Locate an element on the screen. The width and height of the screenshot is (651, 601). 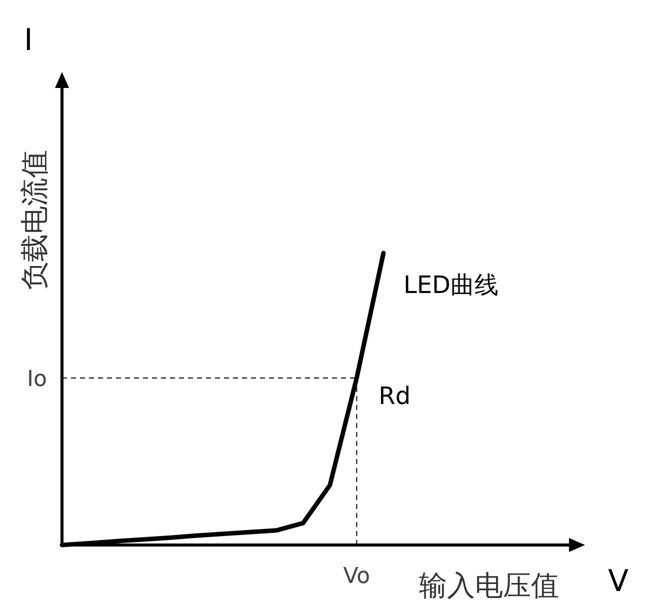
y-axis-title: 负载电流值 is located at coordinates (34, 220).